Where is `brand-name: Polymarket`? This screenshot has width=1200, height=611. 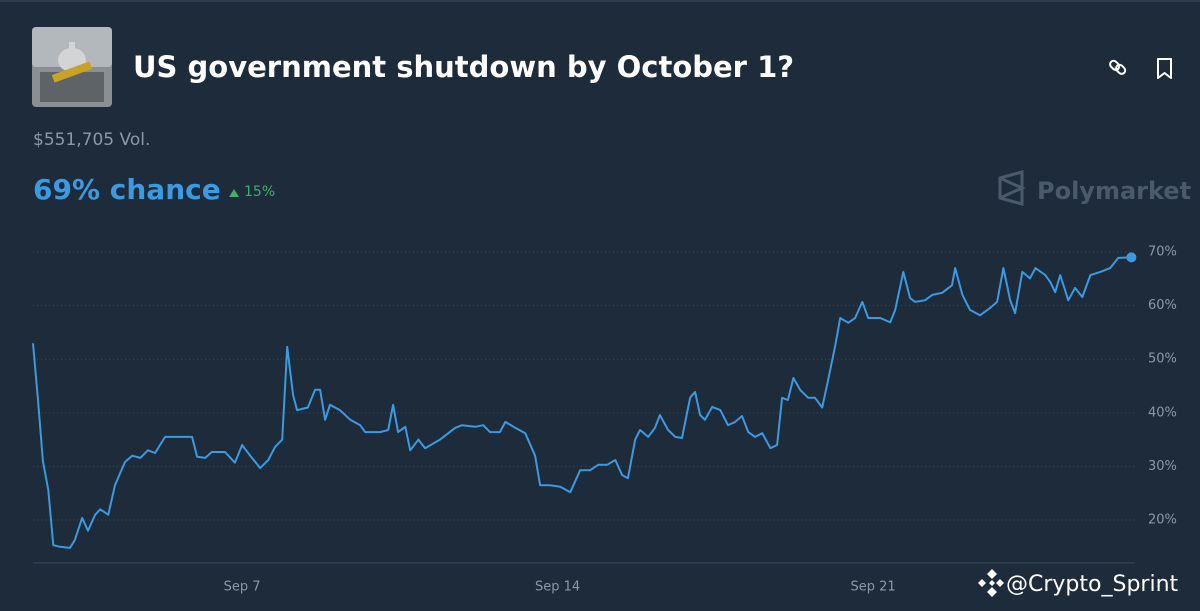 brand-name: Polymarket is located at coordinates (1114, 191).